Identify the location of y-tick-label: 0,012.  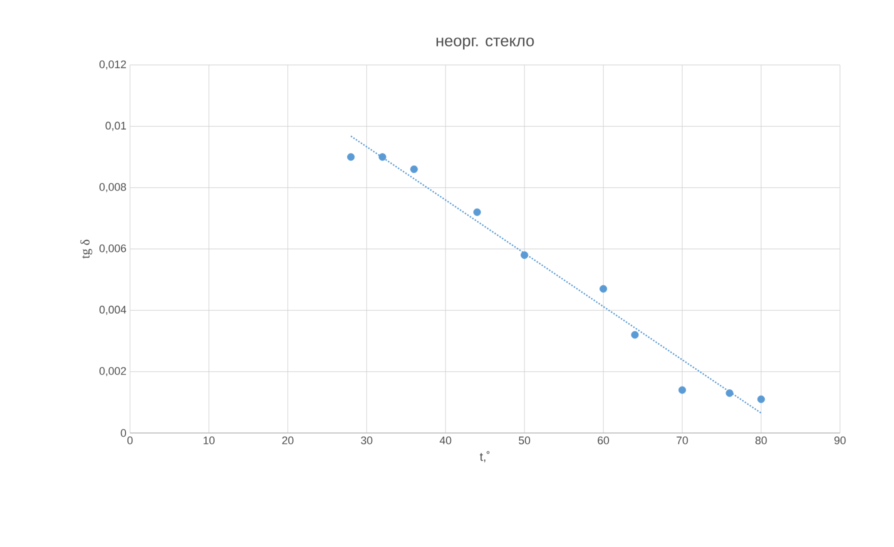
(112, 65).